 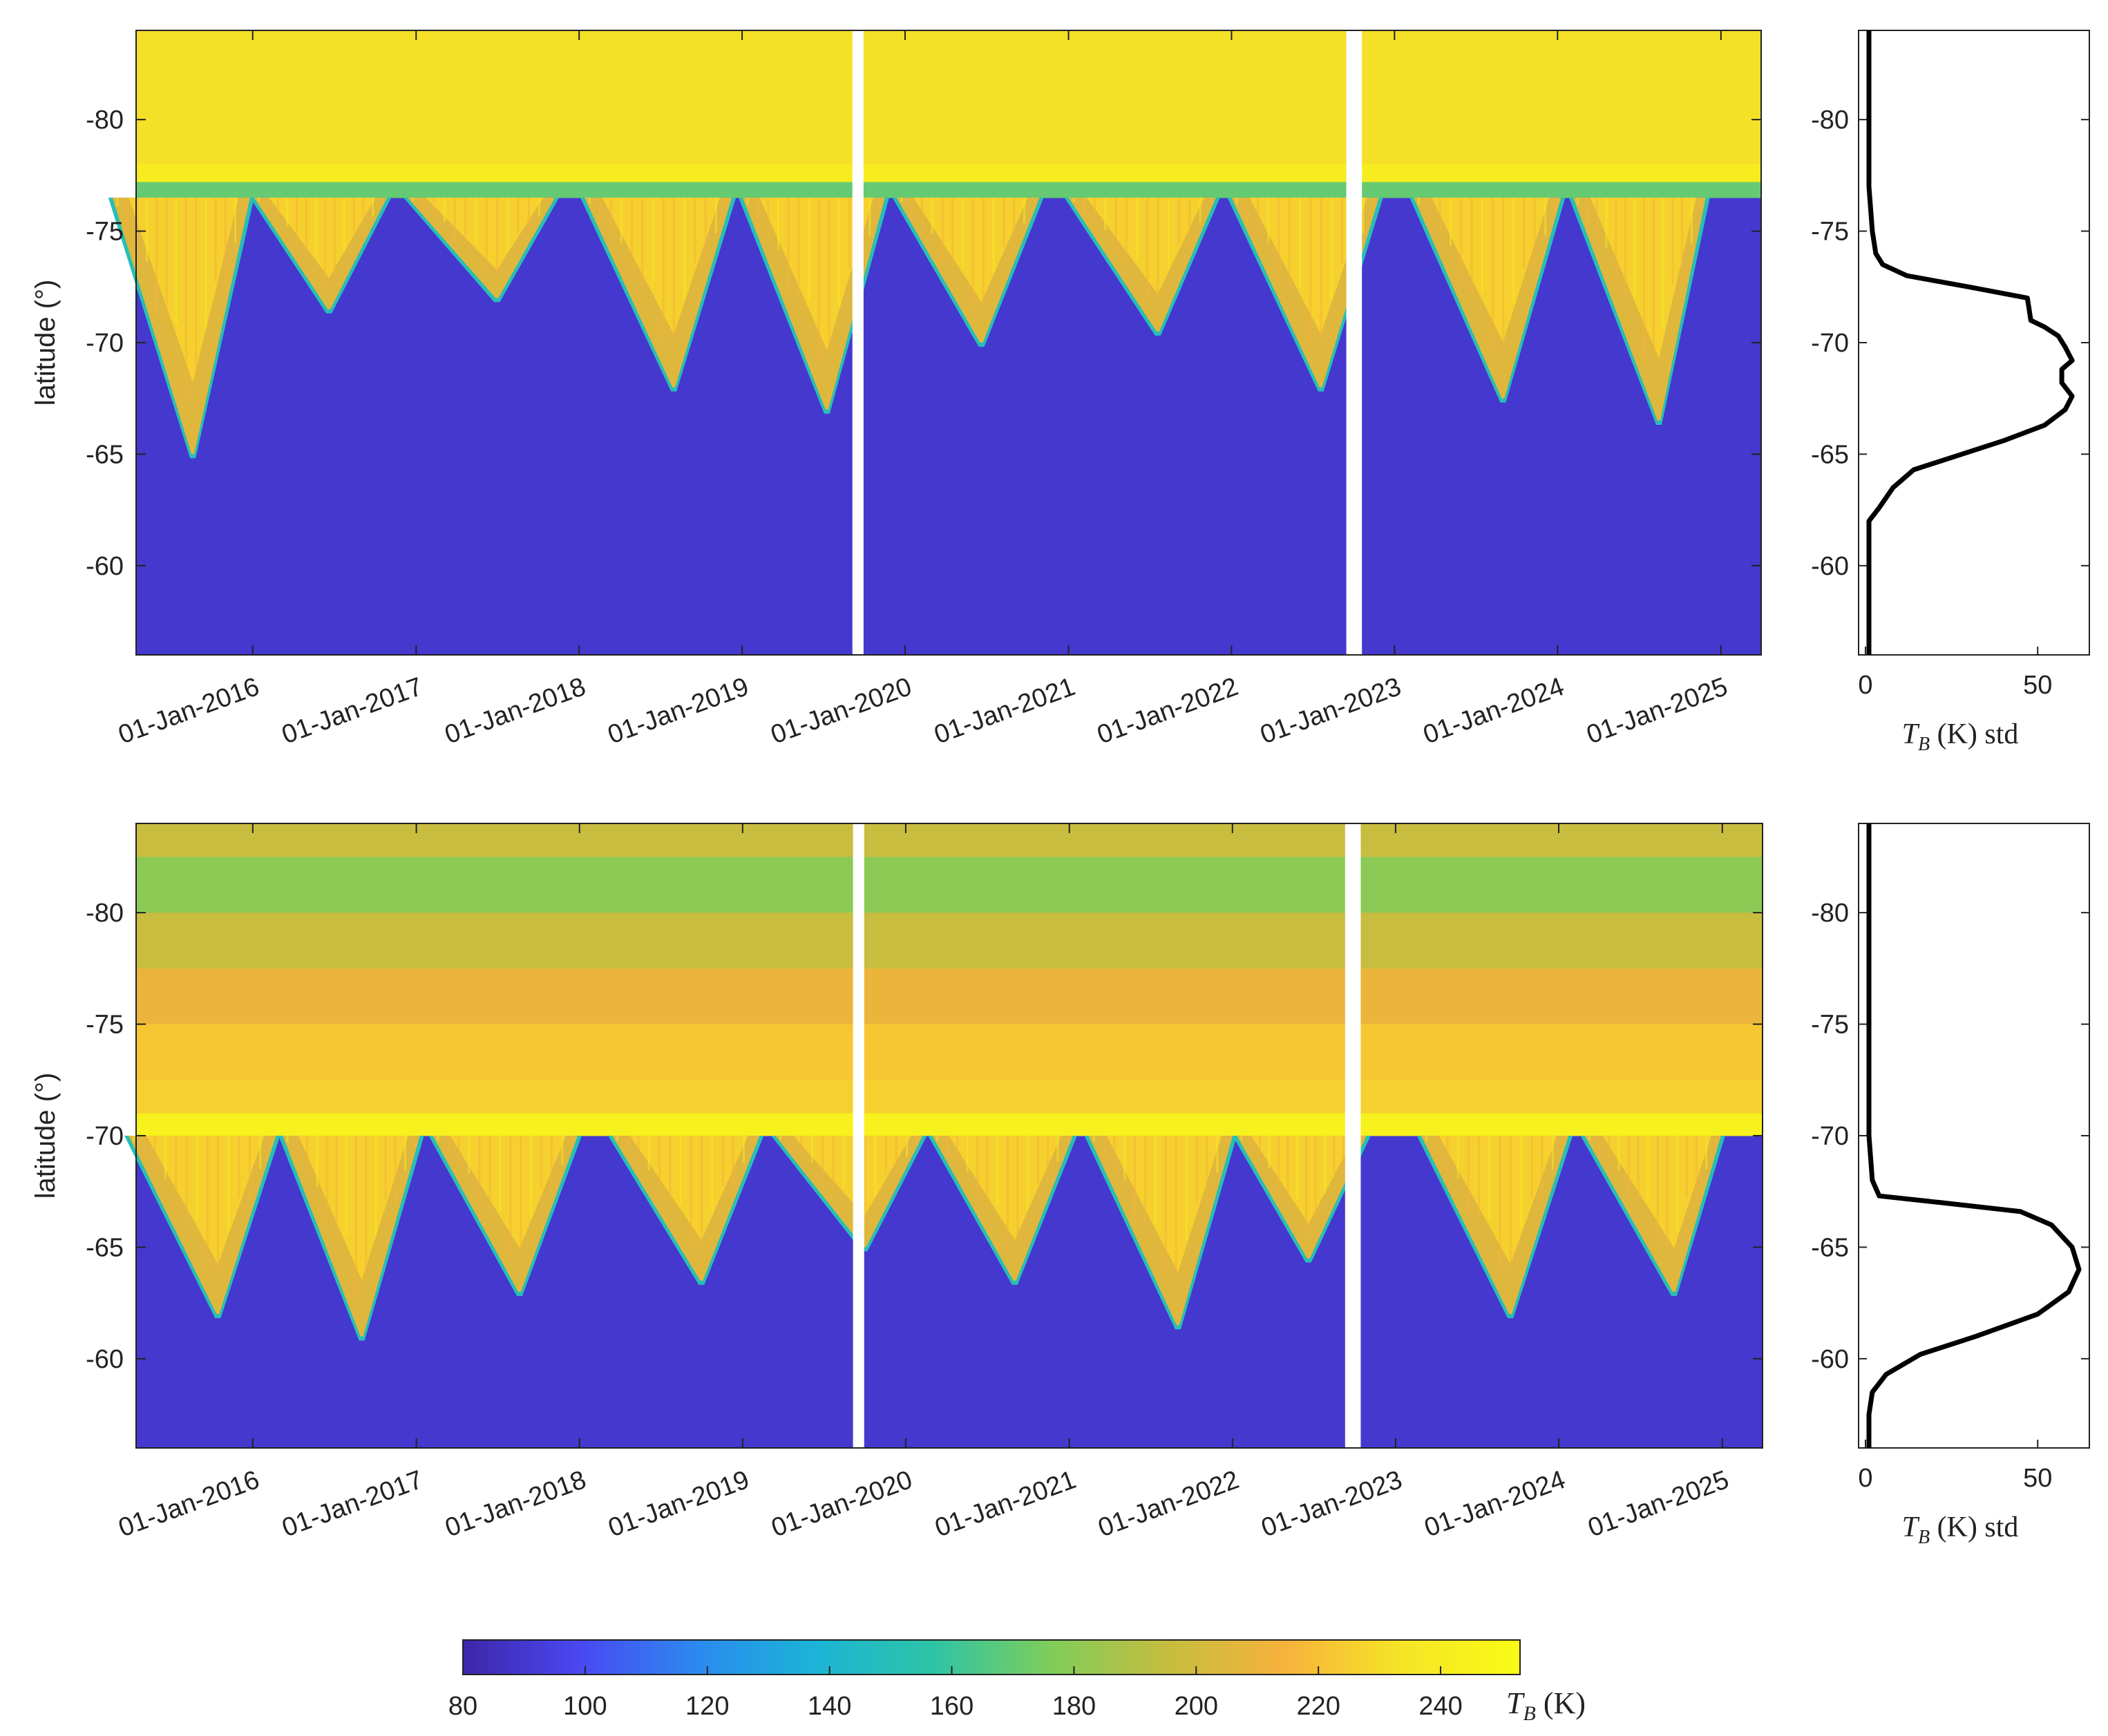 I want to click on colorbar-tick-label: 120, so click(x=707, y=1706).